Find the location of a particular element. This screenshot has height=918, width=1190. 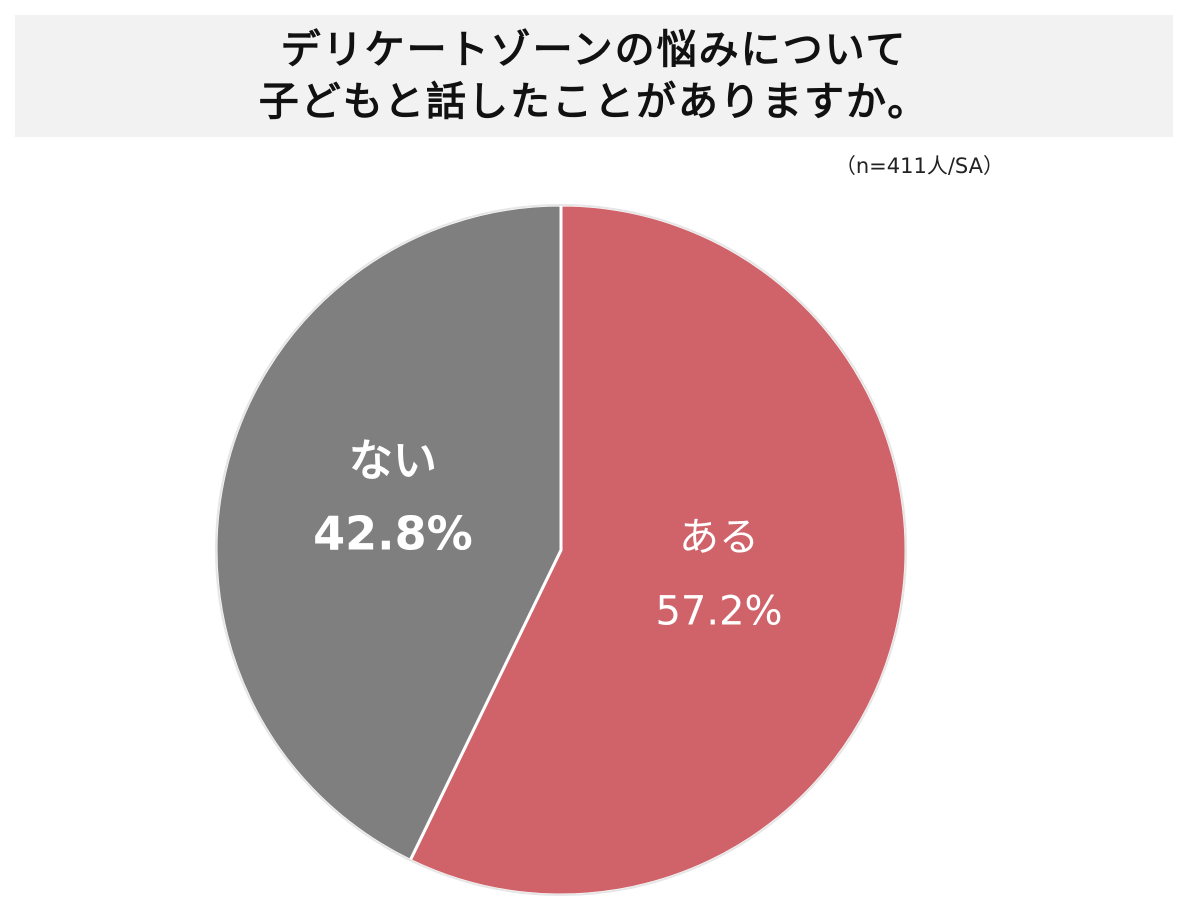

slice-value-no: 42.8% is located at coordinates (393, 533).